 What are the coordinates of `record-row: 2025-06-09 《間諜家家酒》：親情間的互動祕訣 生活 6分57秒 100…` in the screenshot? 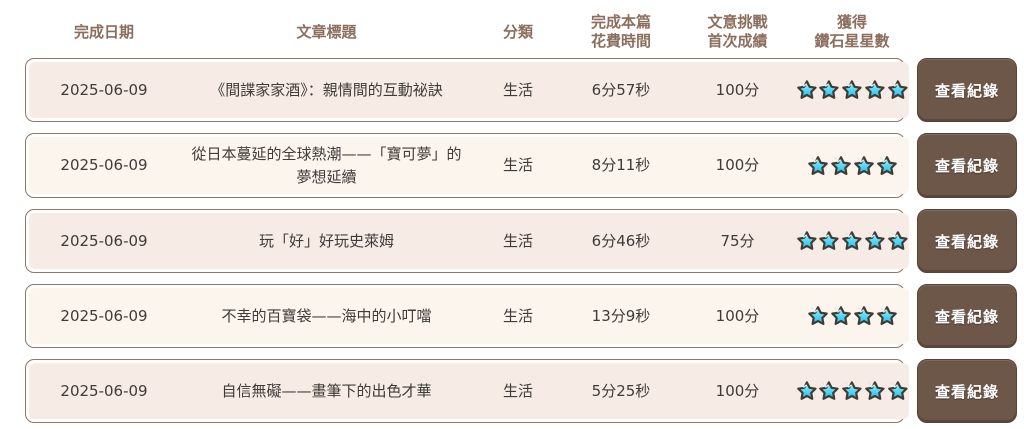 It's located at (521, 90).